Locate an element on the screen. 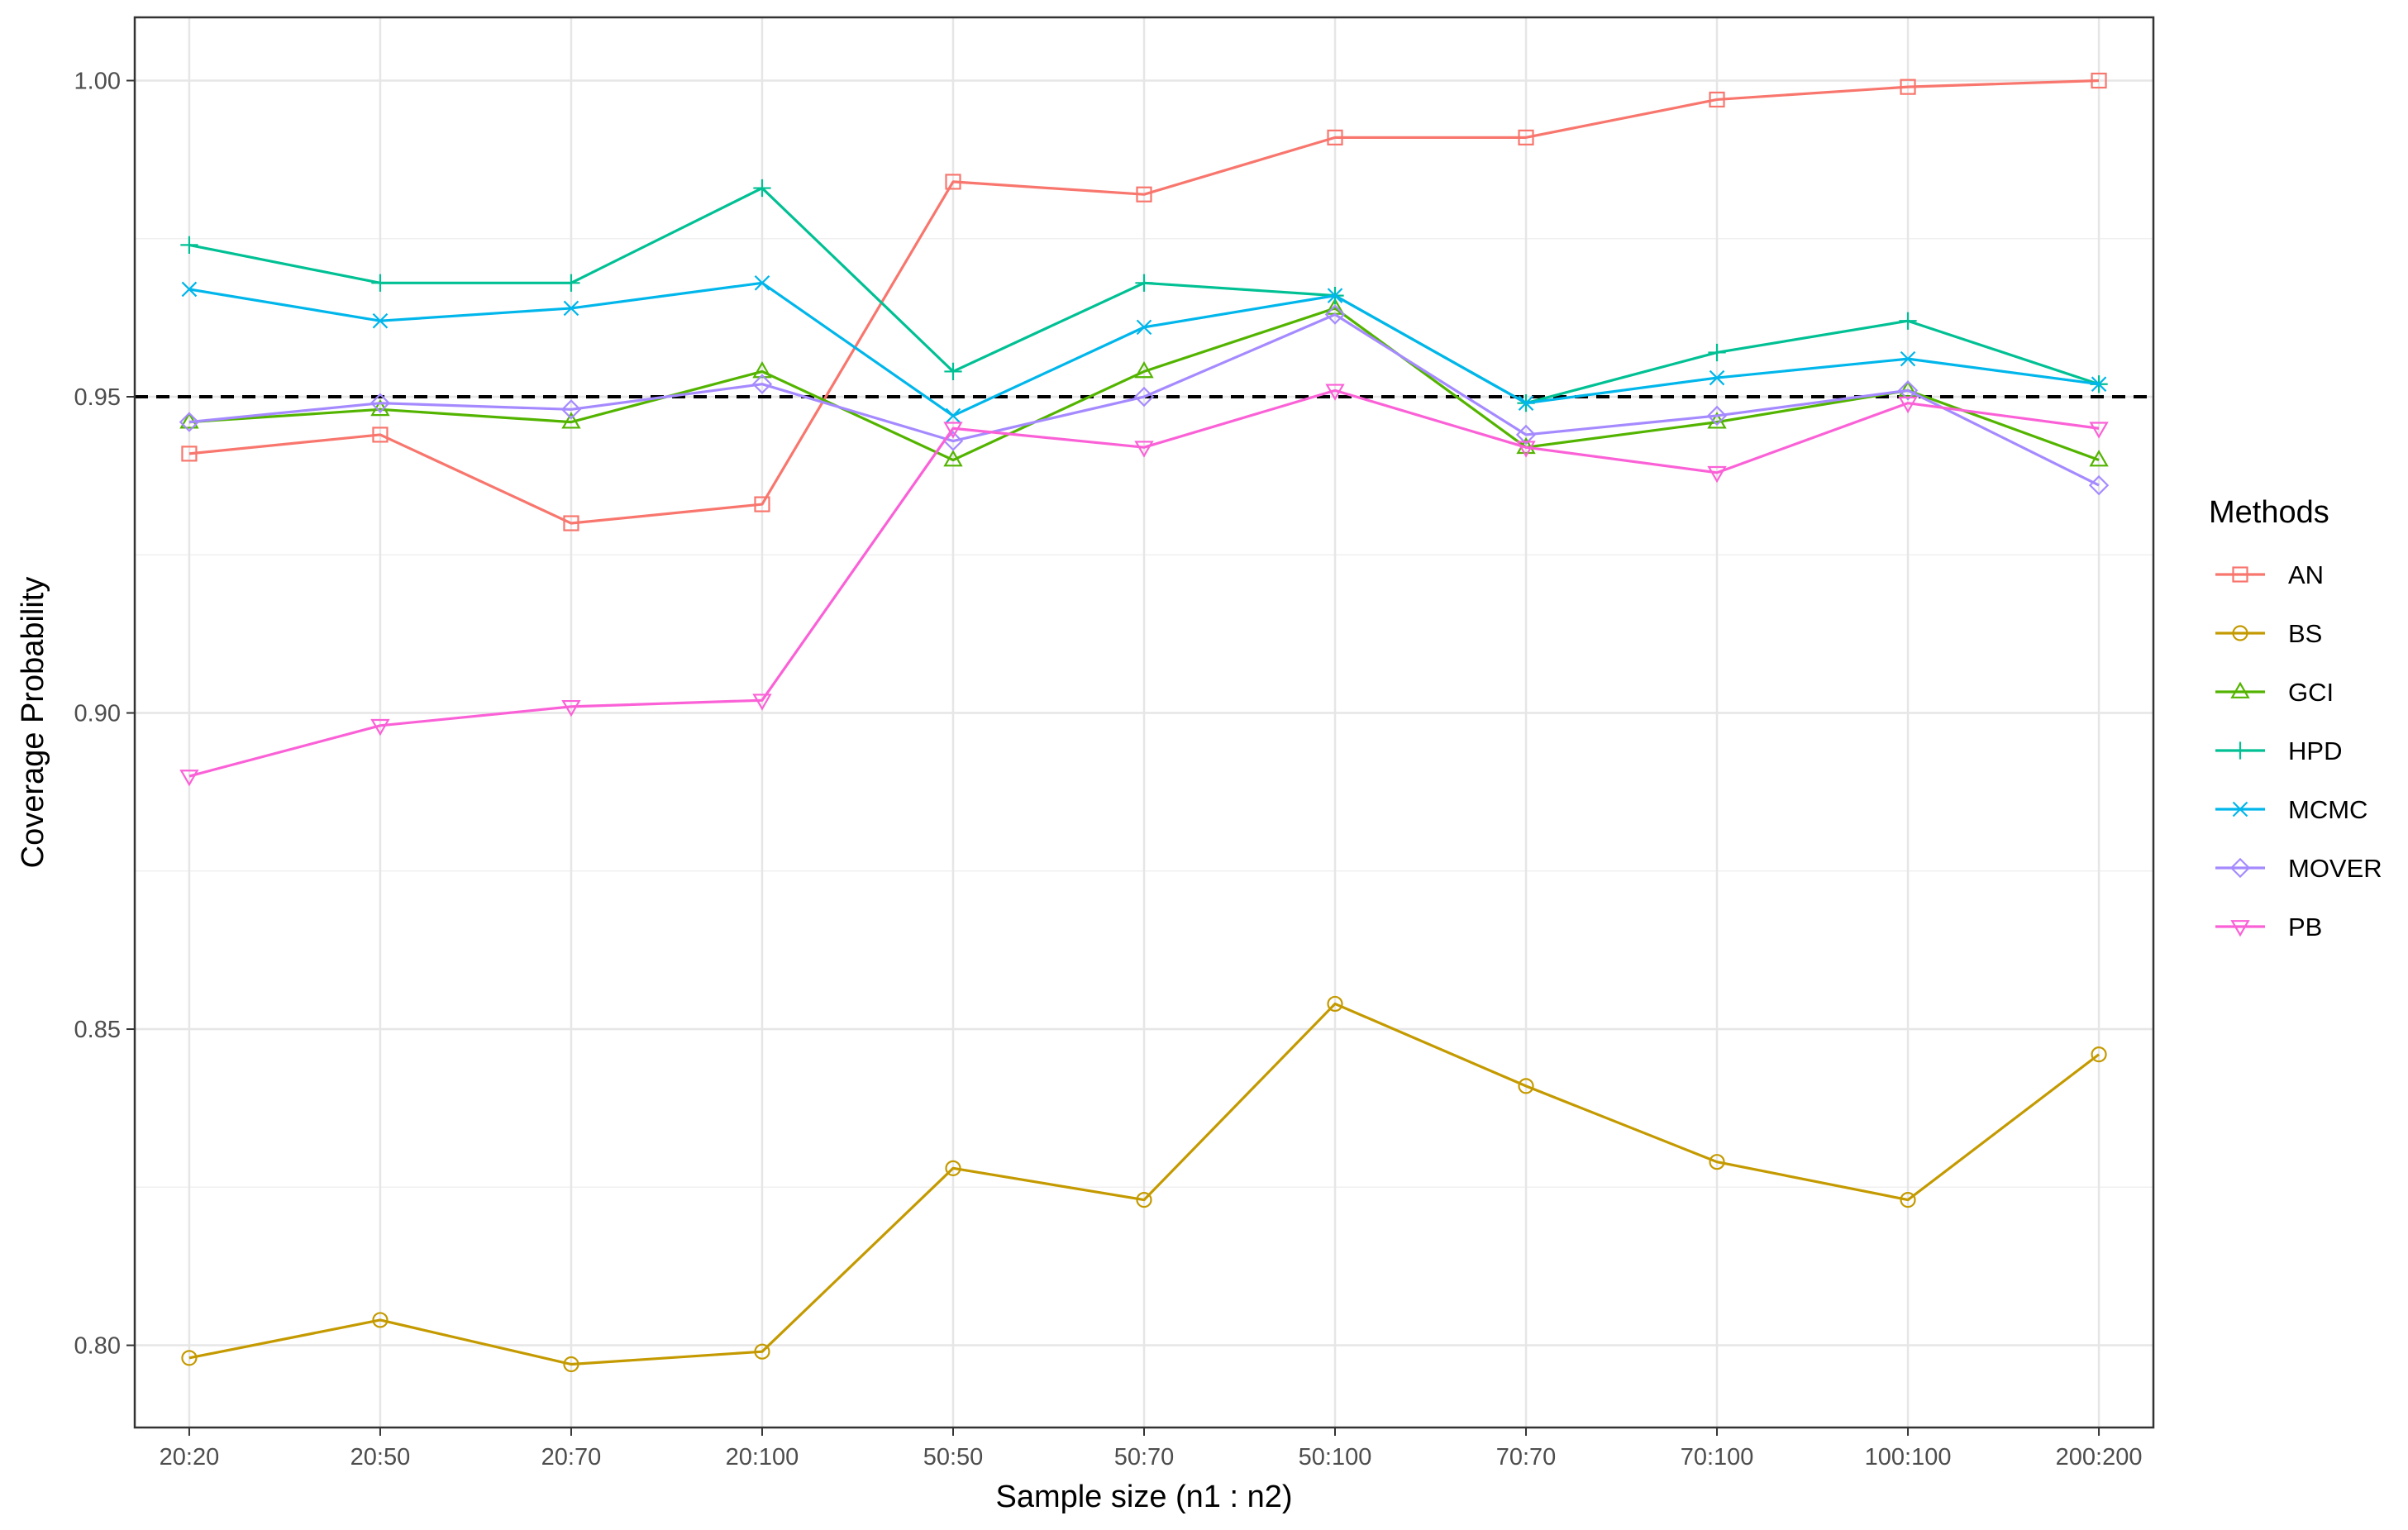 This screenshot has width=2408, height=1530. series-line-gci is located at coordinates (1144, 384).